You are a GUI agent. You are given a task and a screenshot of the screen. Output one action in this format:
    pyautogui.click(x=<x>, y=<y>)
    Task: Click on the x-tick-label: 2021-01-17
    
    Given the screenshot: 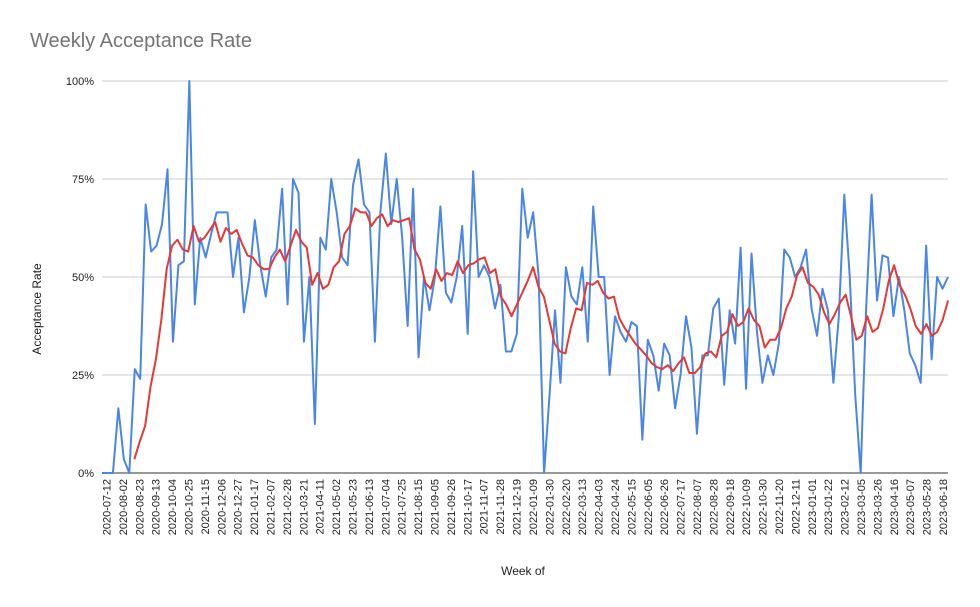 What is the action you would take?
    pyautogui.click(x=255, y=507)
    